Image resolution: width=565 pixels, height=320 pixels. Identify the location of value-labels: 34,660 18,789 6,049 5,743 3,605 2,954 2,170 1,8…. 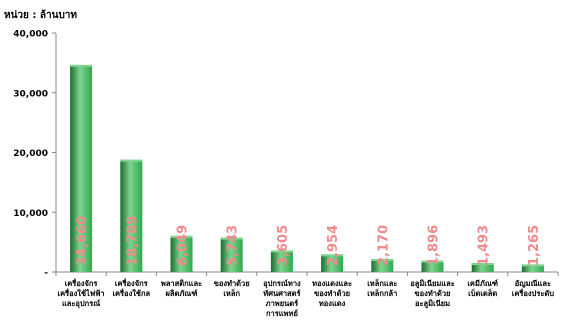
(308, 241).